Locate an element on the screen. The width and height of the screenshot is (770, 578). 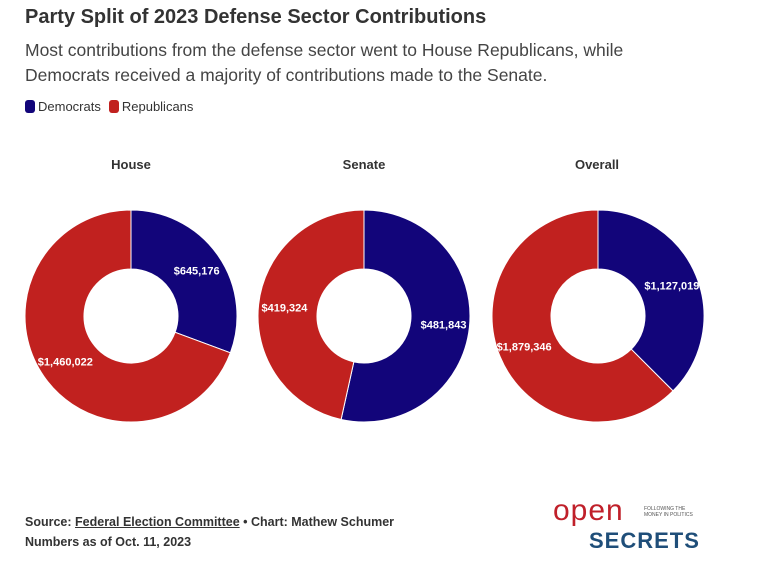
slice-senate-democrats is located at coordinates (405, 316).